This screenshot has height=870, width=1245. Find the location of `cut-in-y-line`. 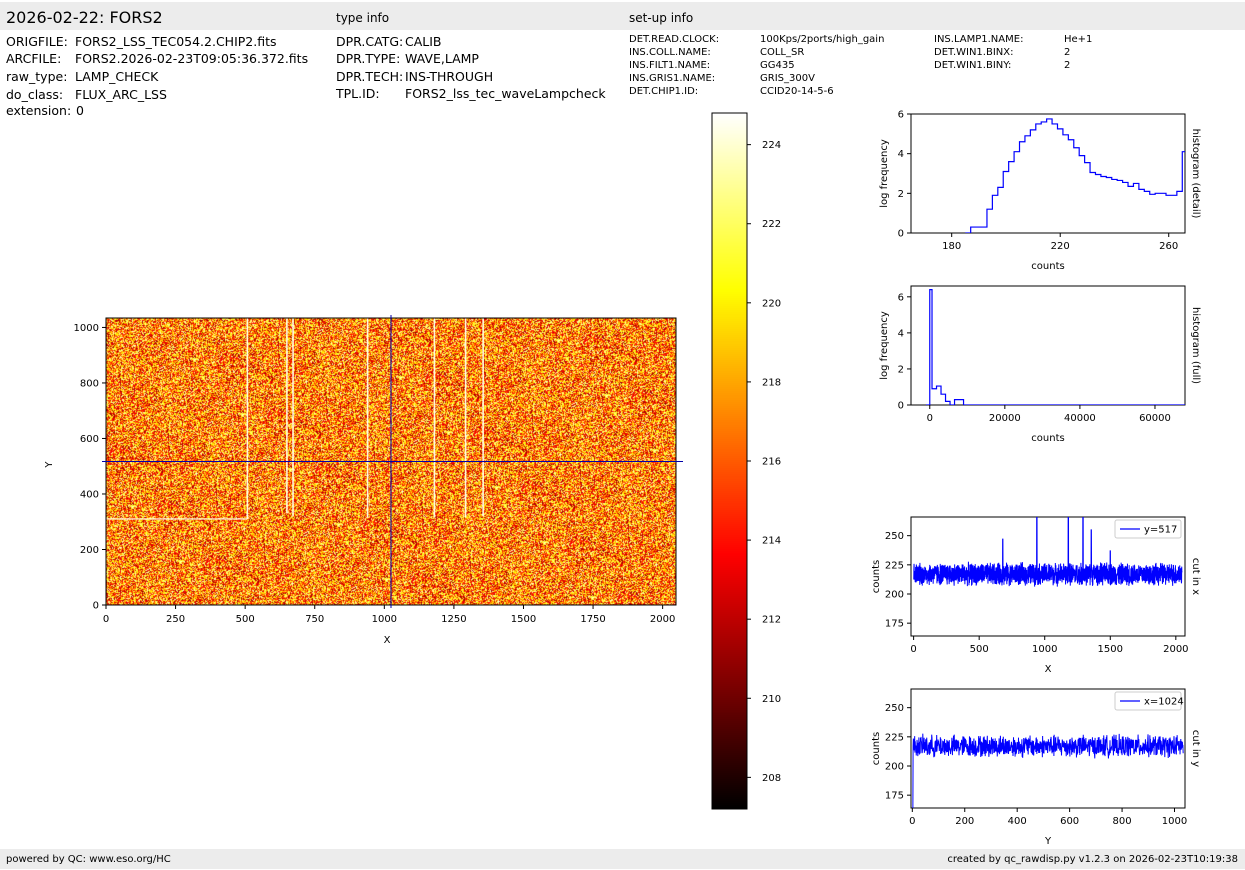

cut-in-y-line is located at coordinates (1048, 770).